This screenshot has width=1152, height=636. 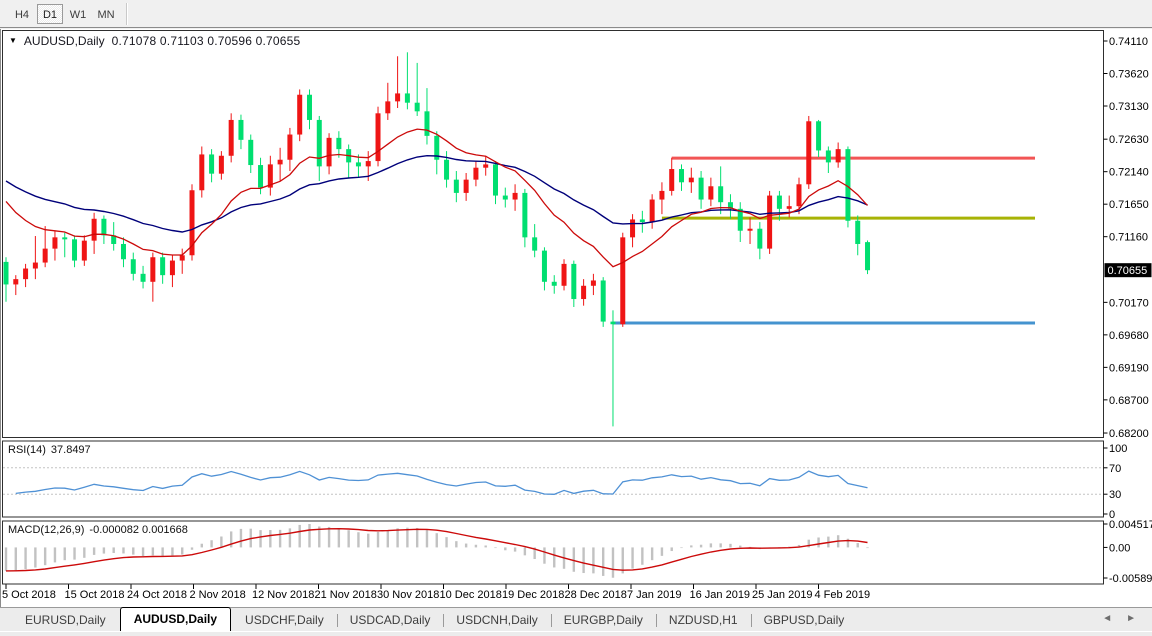 I want to click on current-price-value: 0.70655, so click(x=1128, y=271).